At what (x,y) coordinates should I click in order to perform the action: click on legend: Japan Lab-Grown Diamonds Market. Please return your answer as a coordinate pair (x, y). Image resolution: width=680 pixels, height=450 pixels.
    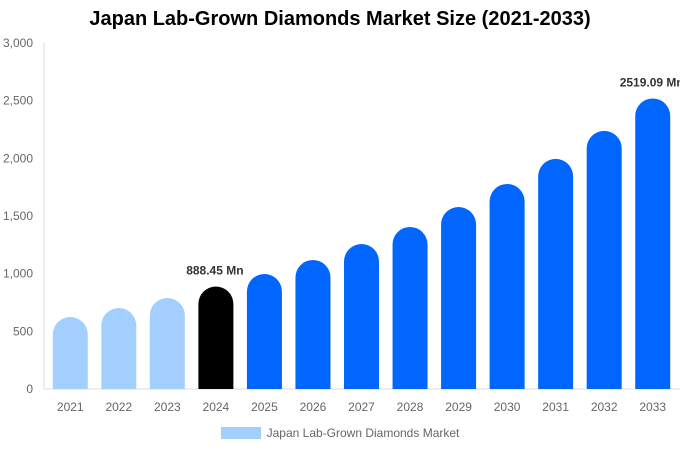
    Looking at the image, I should click on (340, 433).